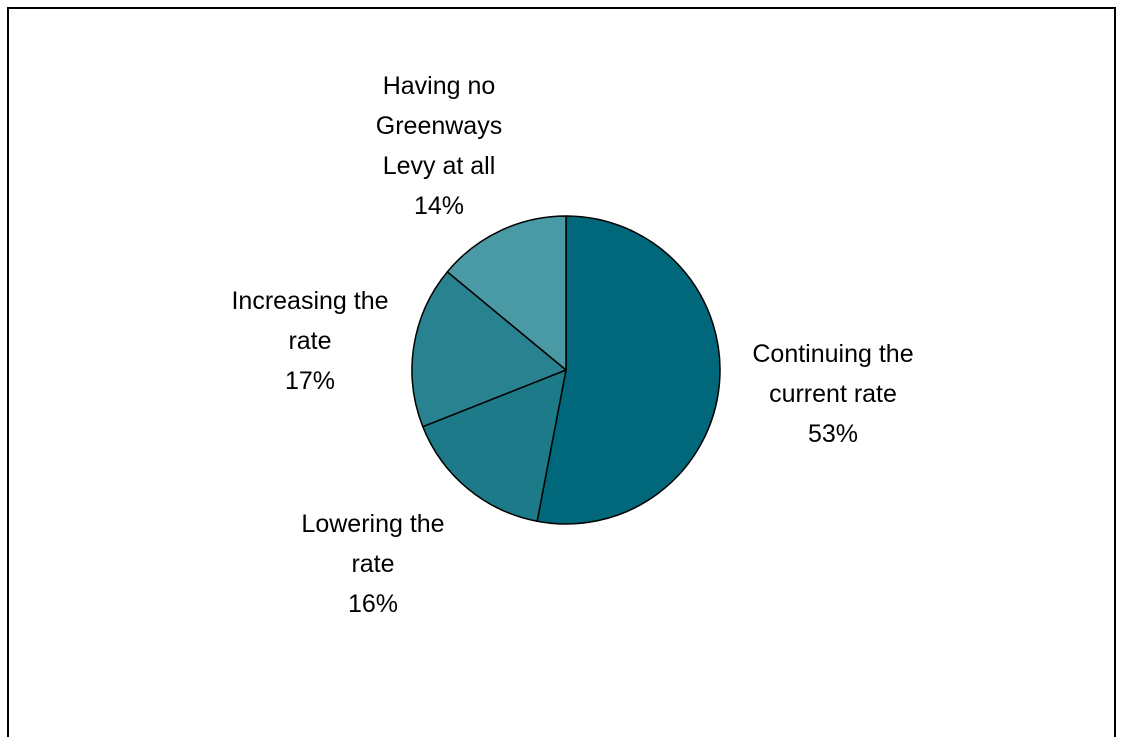 This screenshot has height=737, width=1121. What do you see at coordinates (310, 381) in the screenshot?
I see `slice-percent-label: 17%` at bounding box center [310, 381].